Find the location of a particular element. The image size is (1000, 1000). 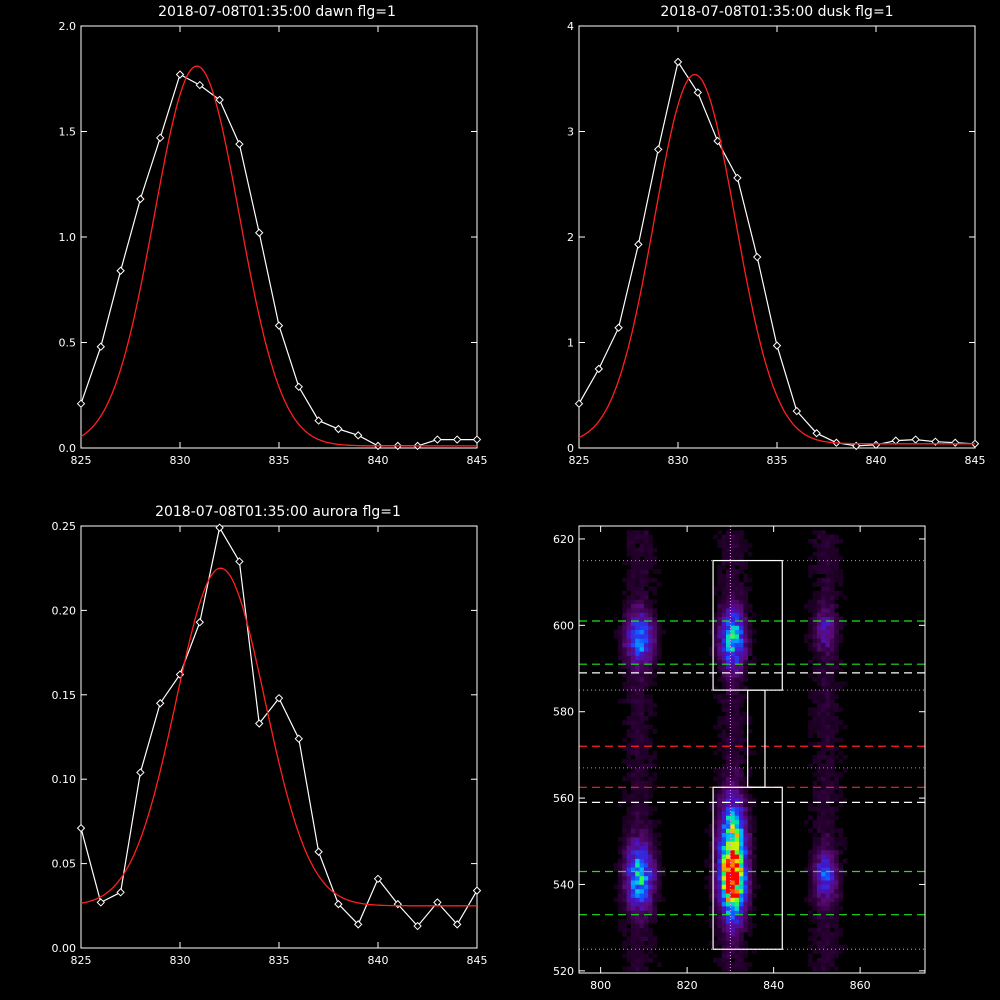

dusk-ytick-label: 0 is located at coordinates (570, 448).